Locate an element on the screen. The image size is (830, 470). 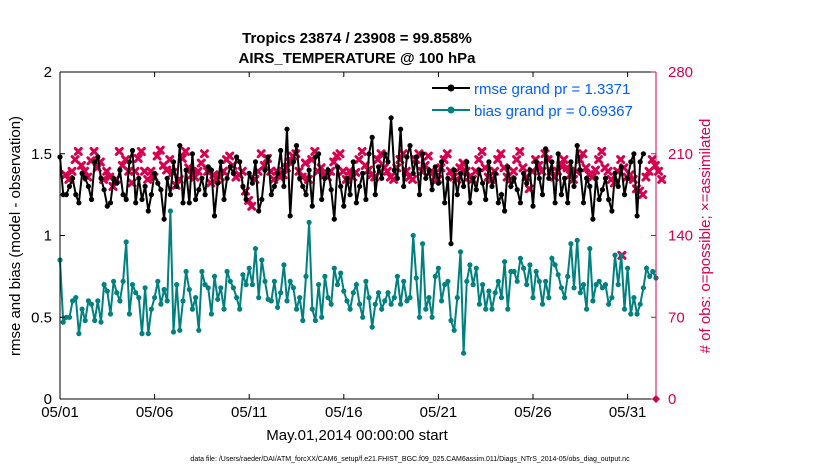
right-y-tick-label: 70 is located at coordinates (676, 317).